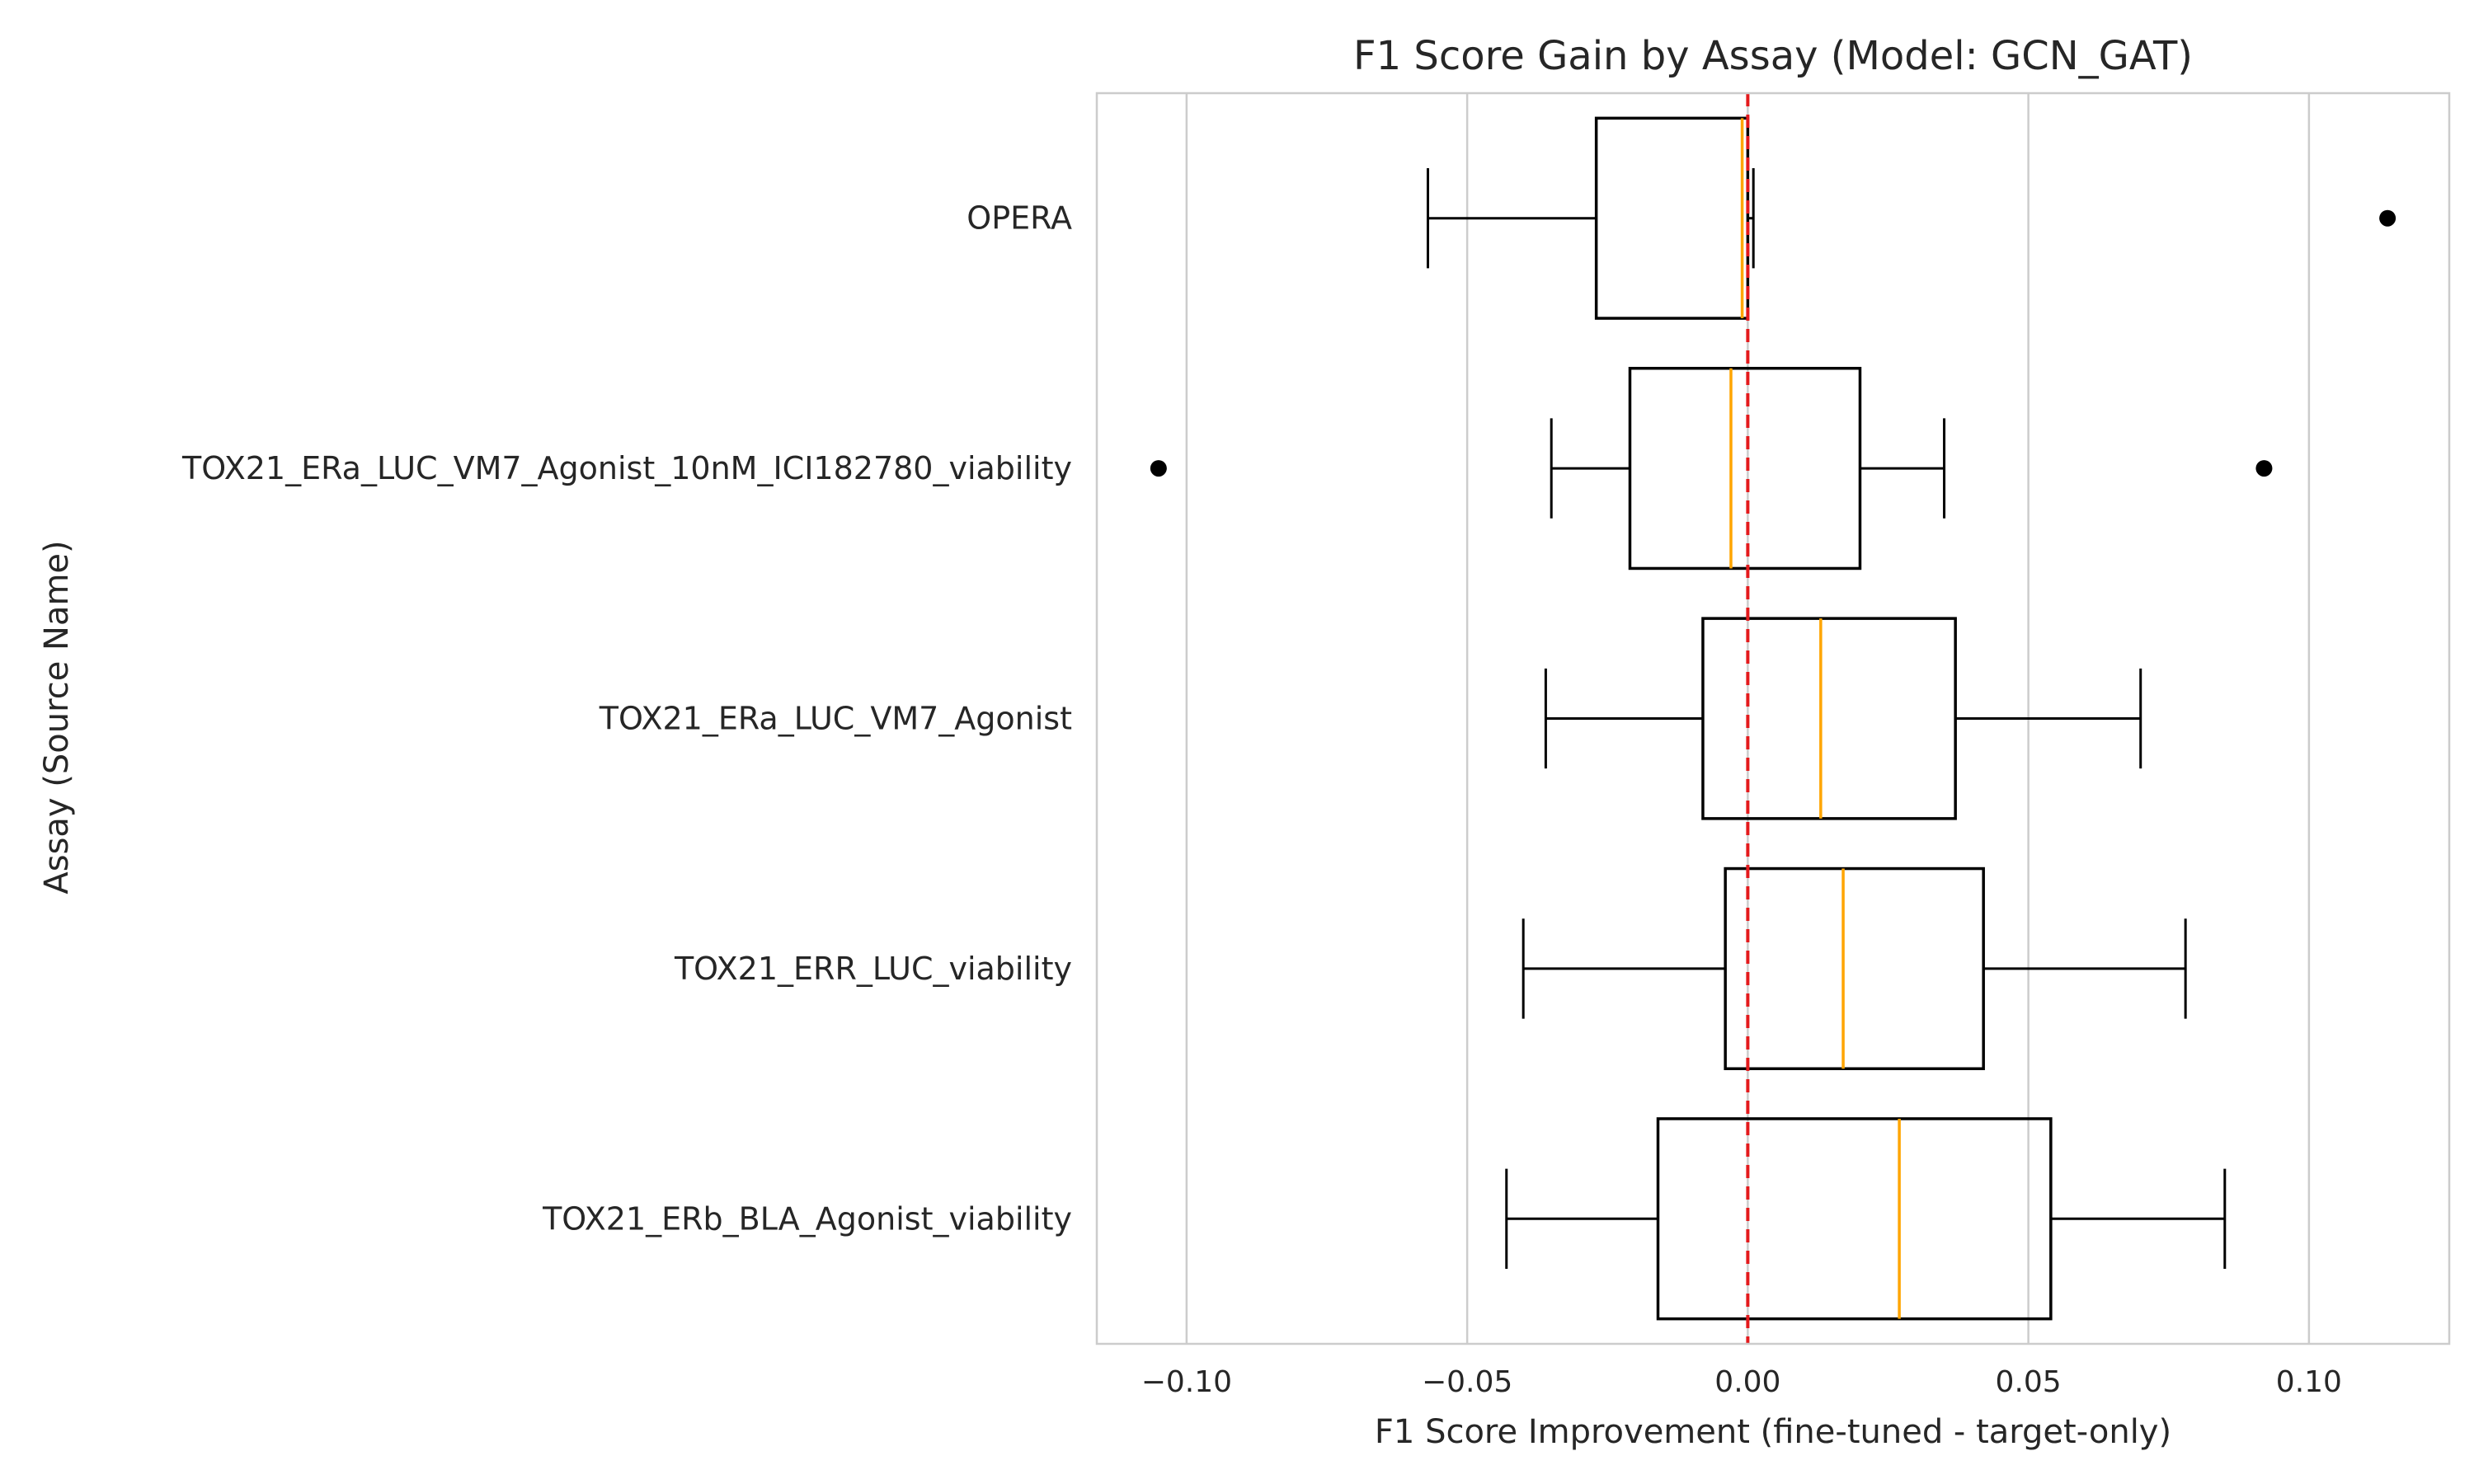 This screenshot has width=2474, height=1484. What do you see at coordinates (1186, 1382) in the screenshot?
I see `x-tick-label: −0.10` at bounding box center [1186, 1382].